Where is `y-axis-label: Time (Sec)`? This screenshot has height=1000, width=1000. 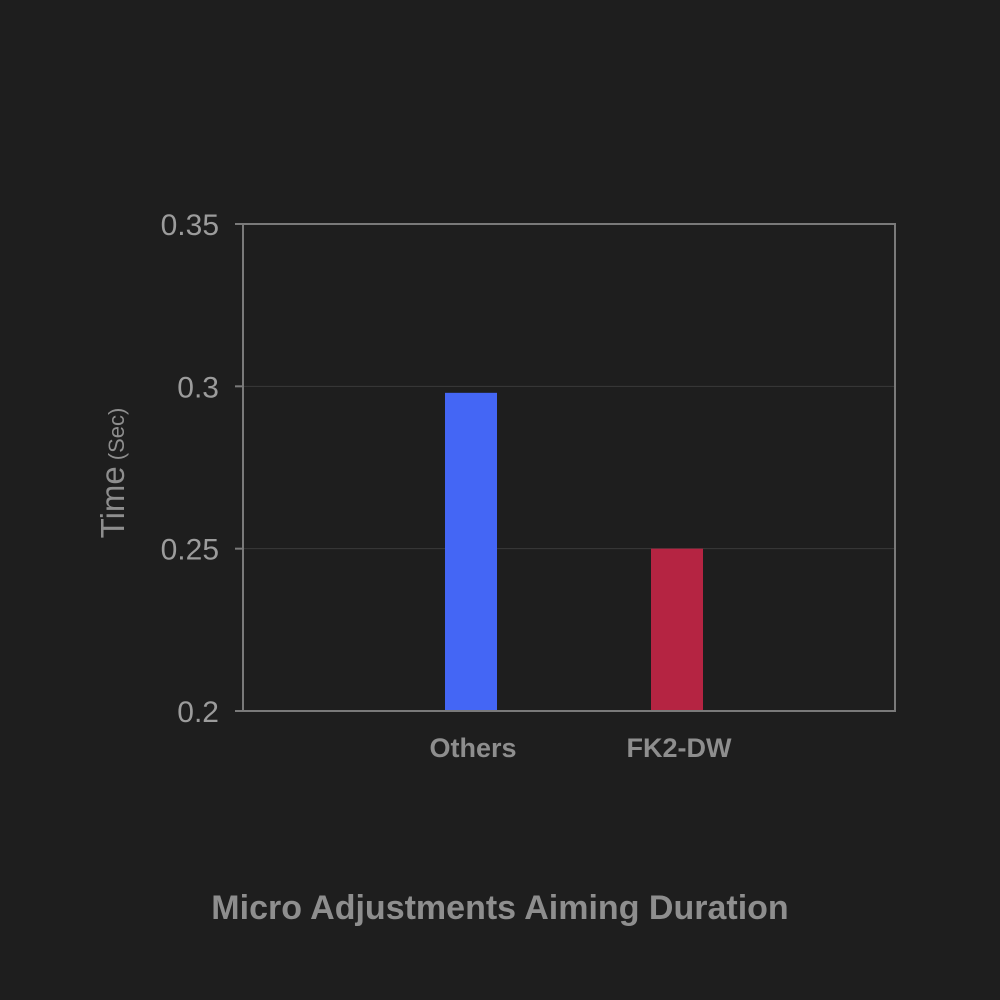 y-axis-label: Time (Sec) is located at coordinates (112, 473).